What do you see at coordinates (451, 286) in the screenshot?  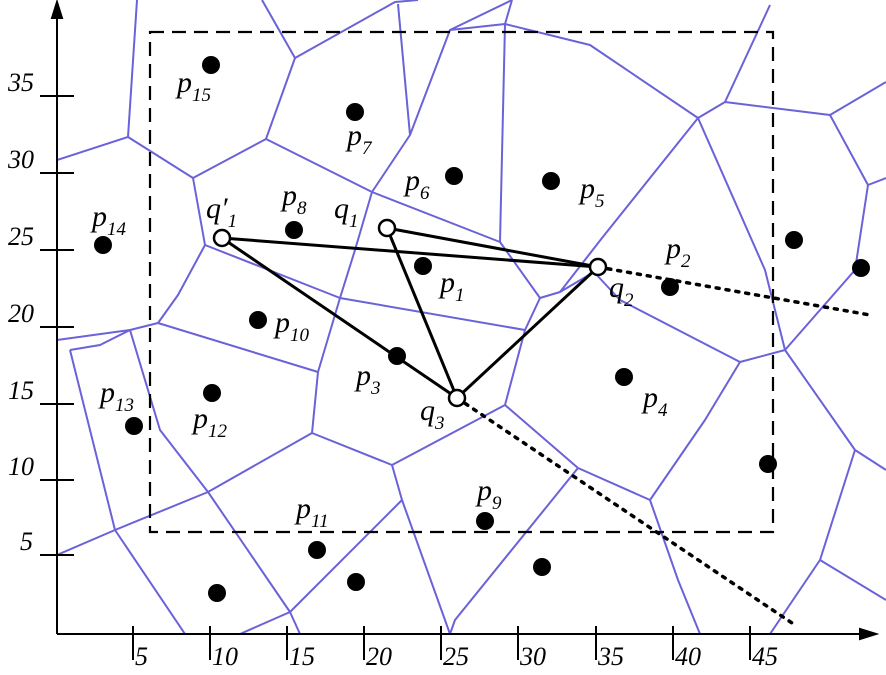 I see `site-label-p1: p1` at bounding box center [451, 286].